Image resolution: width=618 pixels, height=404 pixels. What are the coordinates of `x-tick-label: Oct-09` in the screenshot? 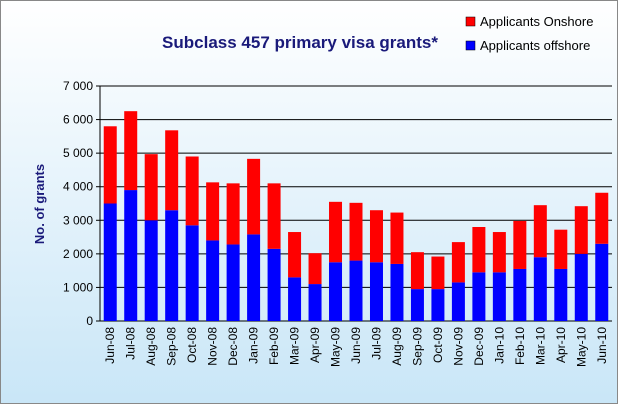 It's located at (438, 345).